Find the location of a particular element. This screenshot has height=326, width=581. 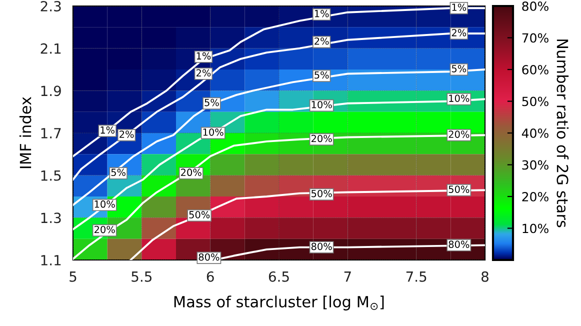

x-tick-label: 5.5 is located at coordinates (142, 277).